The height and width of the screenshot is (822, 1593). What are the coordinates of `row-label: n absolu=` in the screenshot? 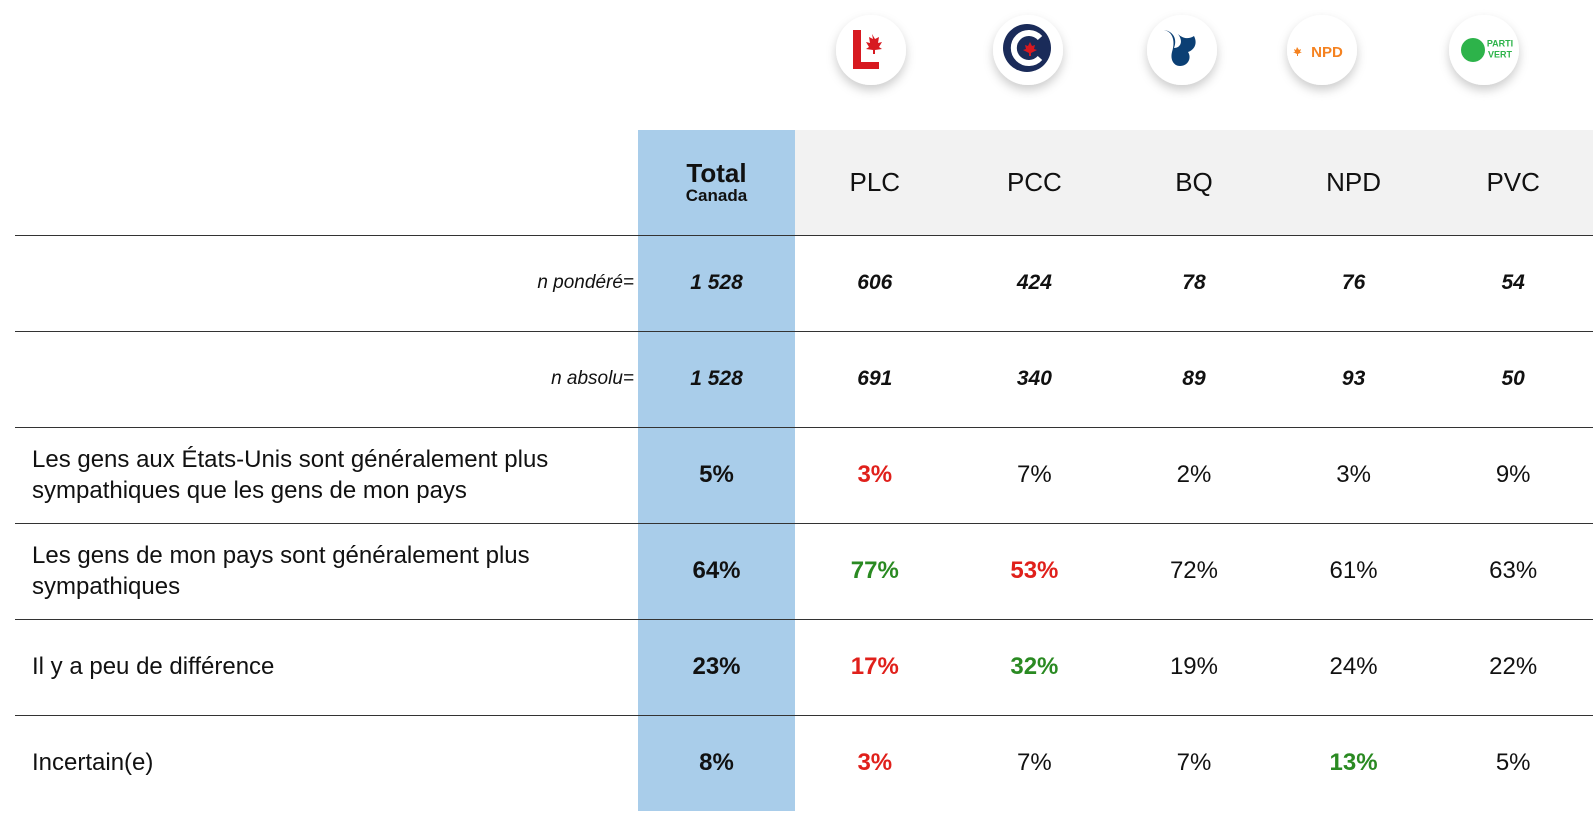 It's located at (592, 378).